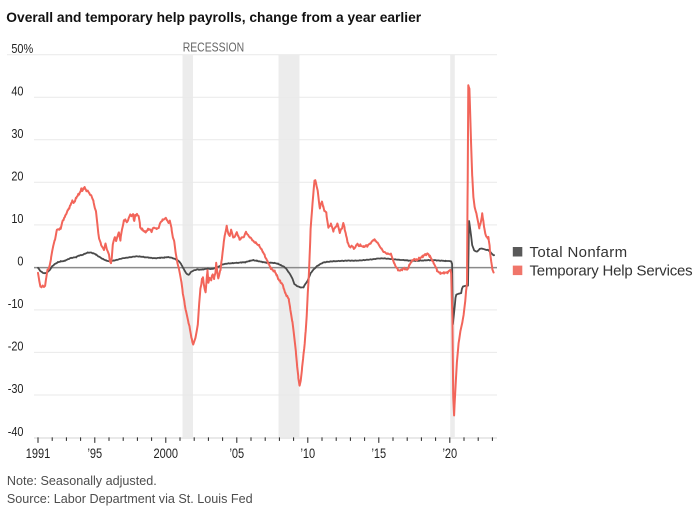 This screenshot has height=512, width=700. Describe the element at coordinates (307, 453) in the screenshot. I see `svg-text: ’10` at that location.